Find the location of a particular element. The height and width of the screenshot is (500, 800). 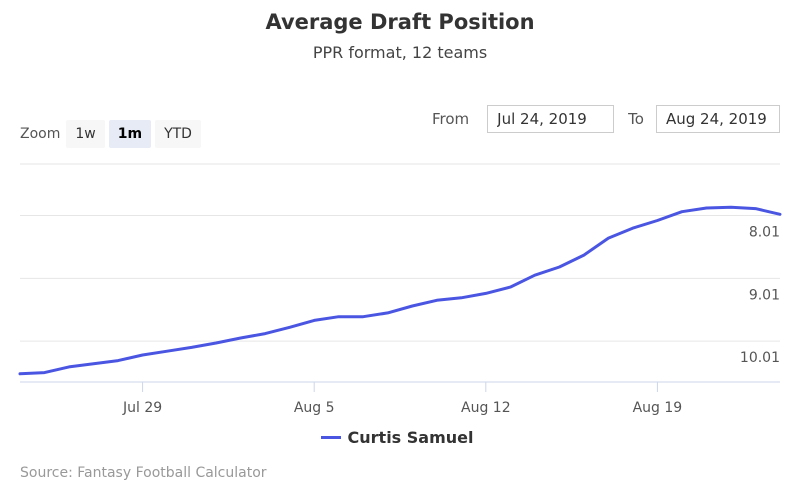

legend-label: Curtis Samuel is located at coordinates (410, 437).